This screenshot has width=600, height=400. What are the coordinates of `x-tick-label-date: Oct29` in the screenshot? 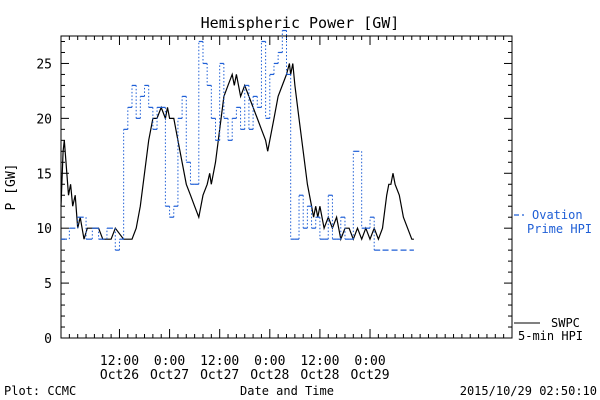 It's located at (369, 375).